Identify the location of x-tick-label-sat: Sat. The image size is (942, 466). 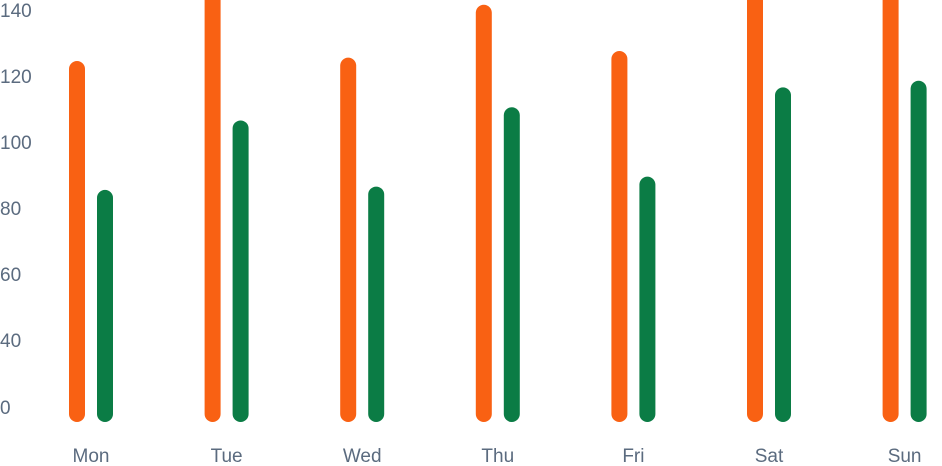
(769, 456).